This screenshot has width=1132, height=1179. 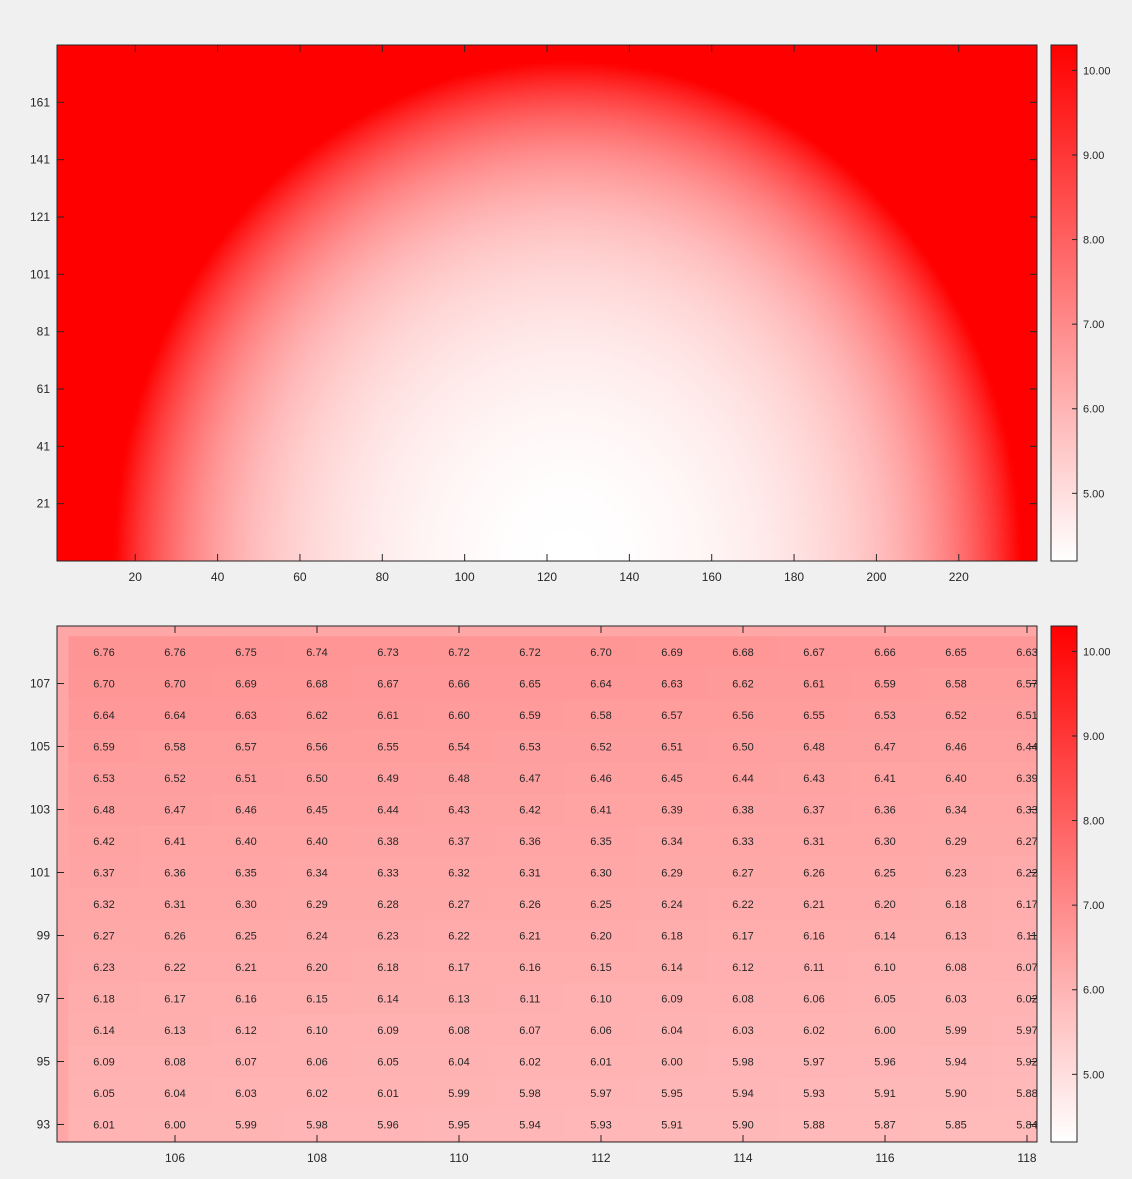 What do you see at coordinates (742, 874) in the screenshot?
I see `cell-value-label: 6.27` at bounding box center [742, 874].